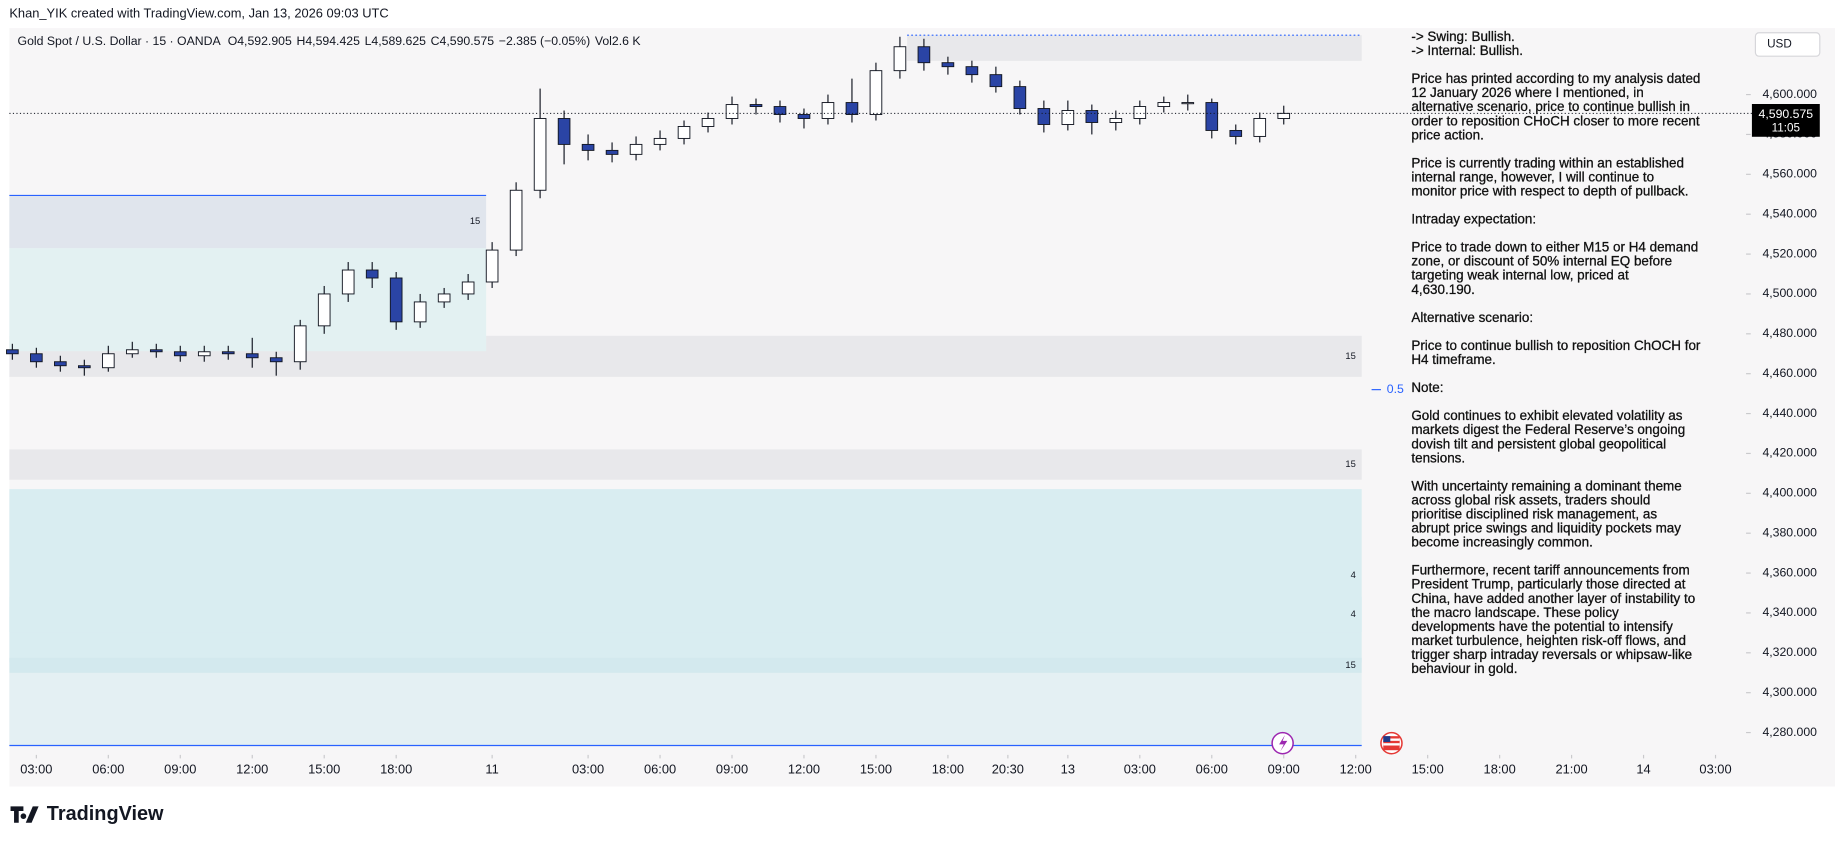 This screenshot has height=845, width=1835. I want to click on note-line: Intraday expectation:, so click(1473, 219).